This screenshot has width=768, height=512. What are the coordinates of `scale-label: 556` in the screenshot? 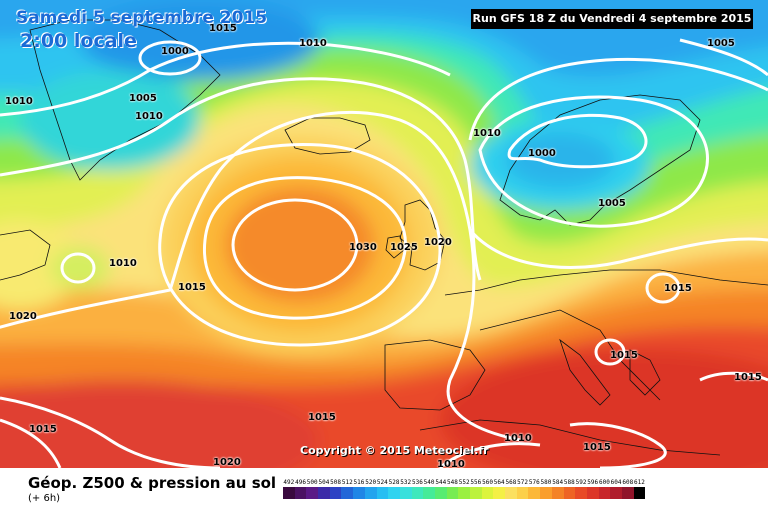 It's located at (476, 482).